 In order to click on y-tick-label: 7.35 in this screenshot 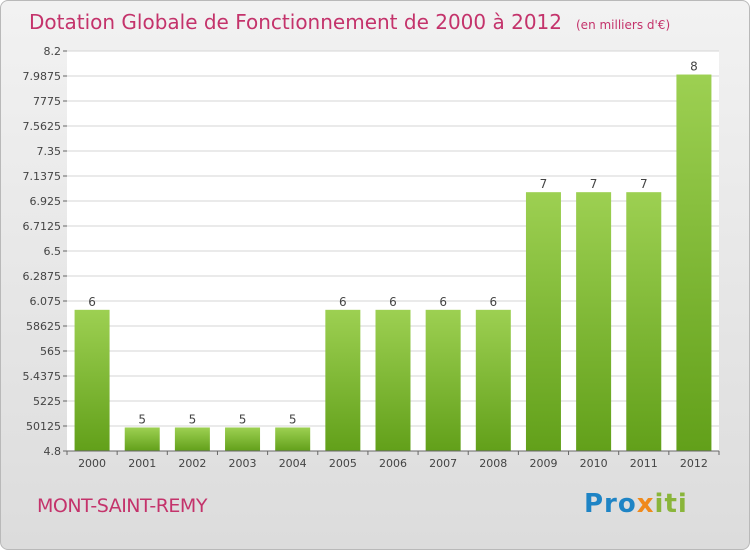, I will do `click(49, 151)`.